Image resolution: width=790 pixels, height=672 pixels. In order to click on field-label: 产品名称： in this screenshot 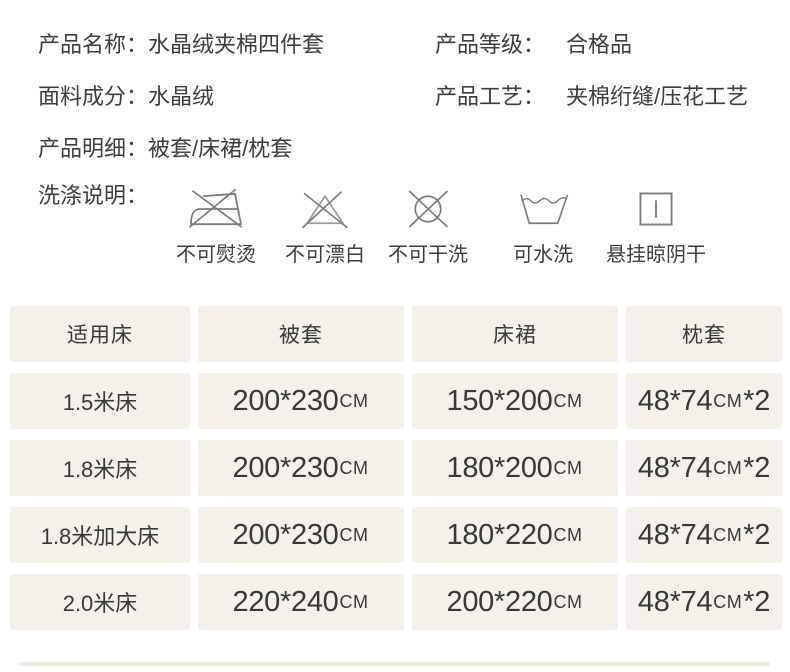, I will do `click(93, 44)`.